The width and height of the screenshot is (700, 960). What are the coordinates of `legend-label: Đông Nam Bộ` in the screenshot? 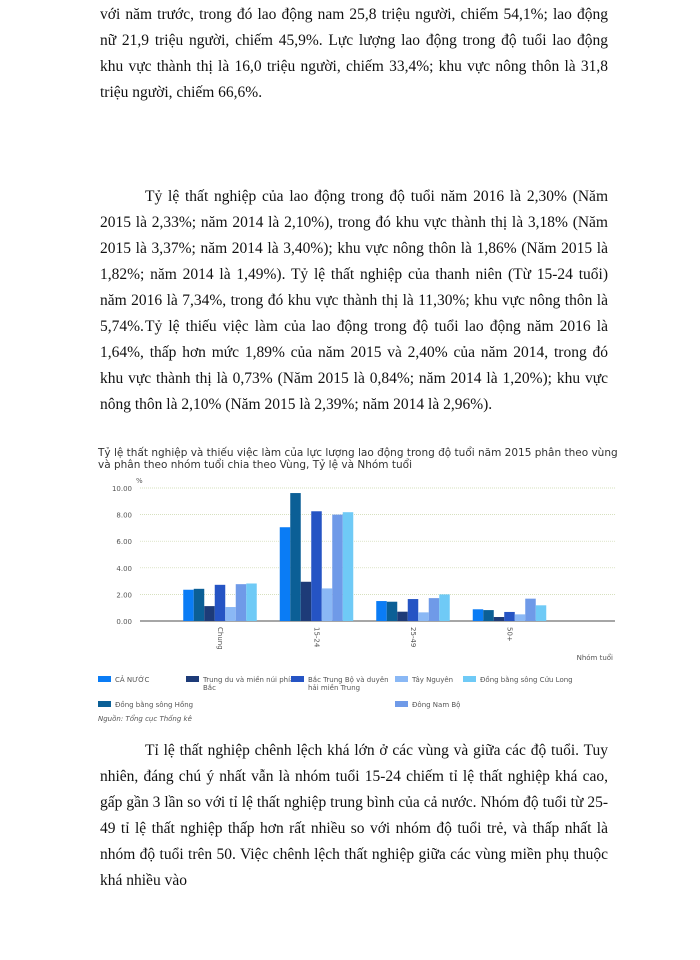 It's located at (436, 705).